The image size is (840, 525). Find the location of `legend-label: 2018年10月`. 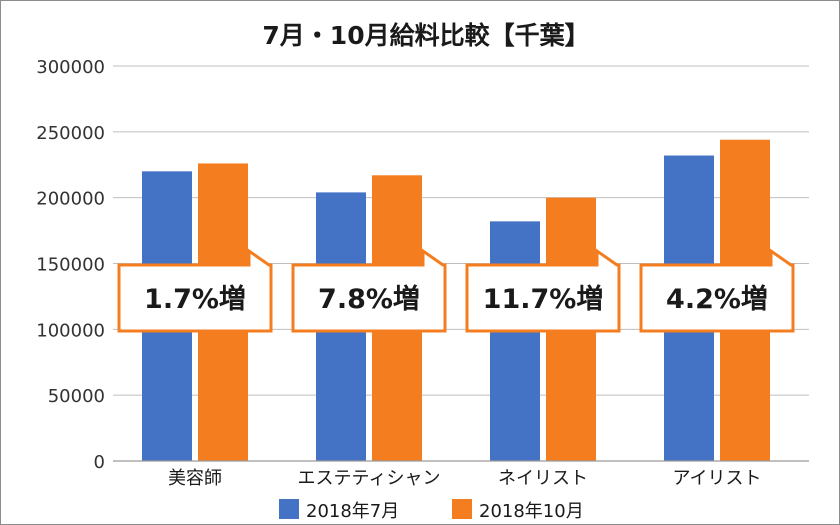

legend-label: 2018年10月 is located at coordinates (531, 511).